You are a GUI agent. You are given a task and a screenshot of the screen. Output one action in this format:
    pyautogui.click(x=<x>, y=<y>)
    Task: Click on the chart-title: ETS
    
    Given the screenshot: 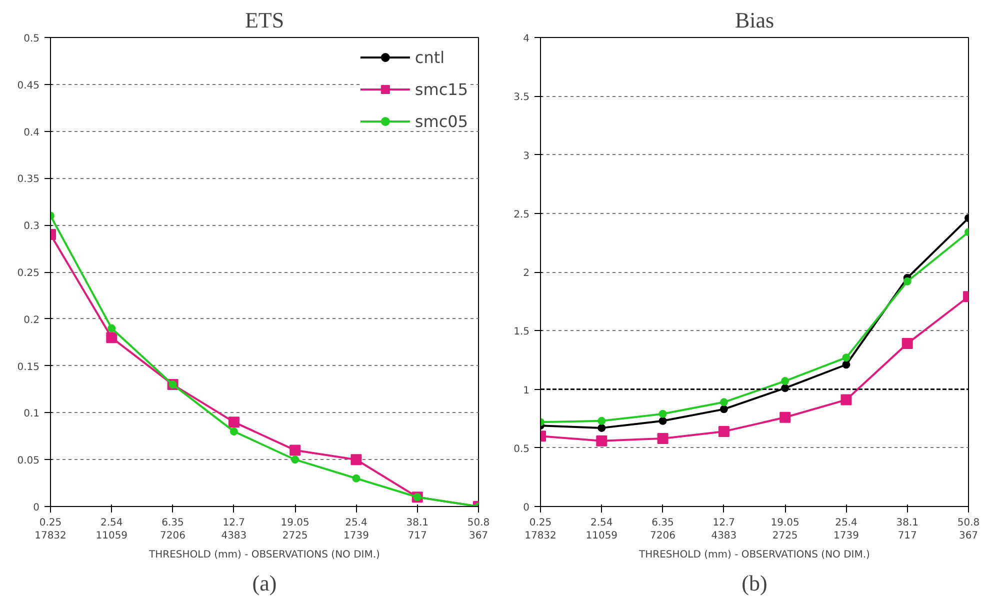 What is the action you would take?
    pyautogui.click(x=264, y=20)
    